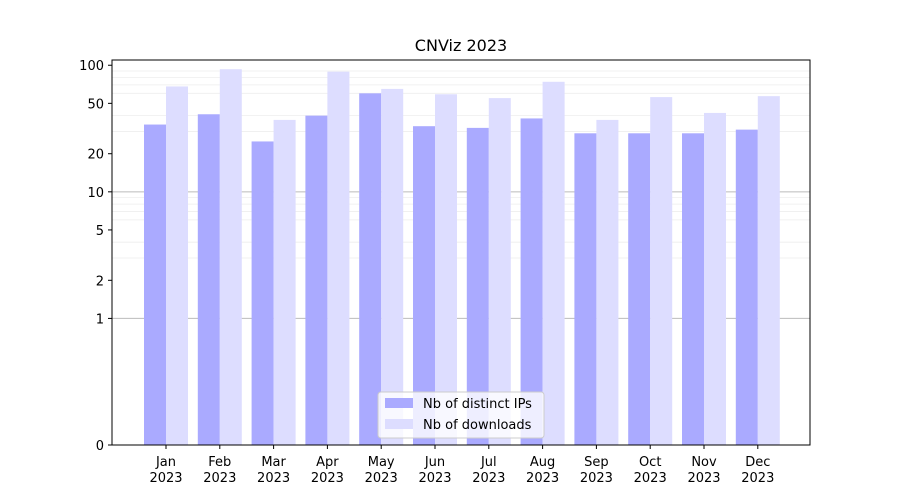  What do you see at coordinates (596, 462) in the screenshot?
I see `x-tick-label-month: Sep` at bounding box center [596, 462].